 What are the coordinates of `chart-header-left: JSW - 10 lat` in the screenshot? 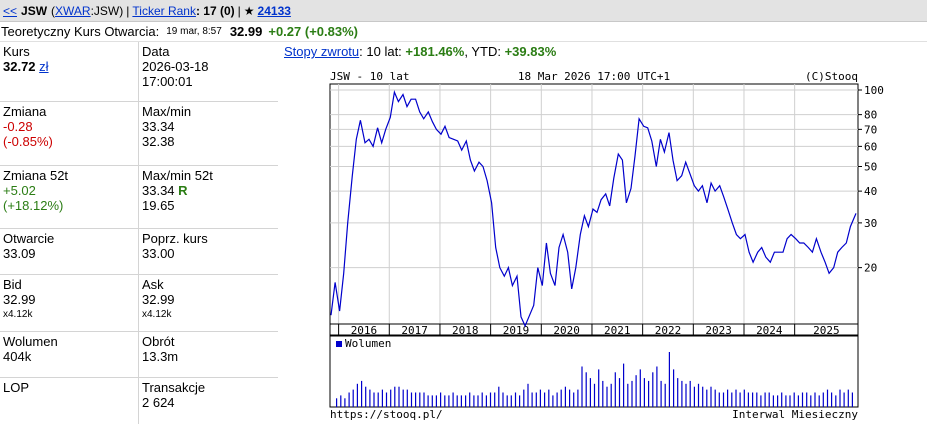 It's located at (369, 76).